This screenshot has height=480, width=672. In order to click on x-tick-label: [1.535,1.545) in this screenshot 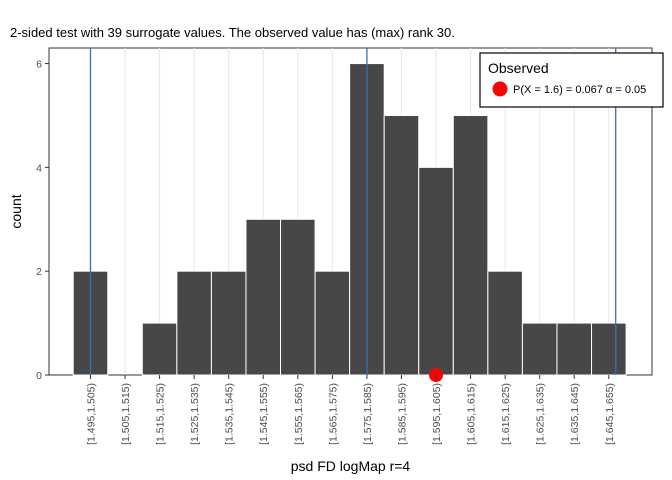, I will do `click(230, 414)`.